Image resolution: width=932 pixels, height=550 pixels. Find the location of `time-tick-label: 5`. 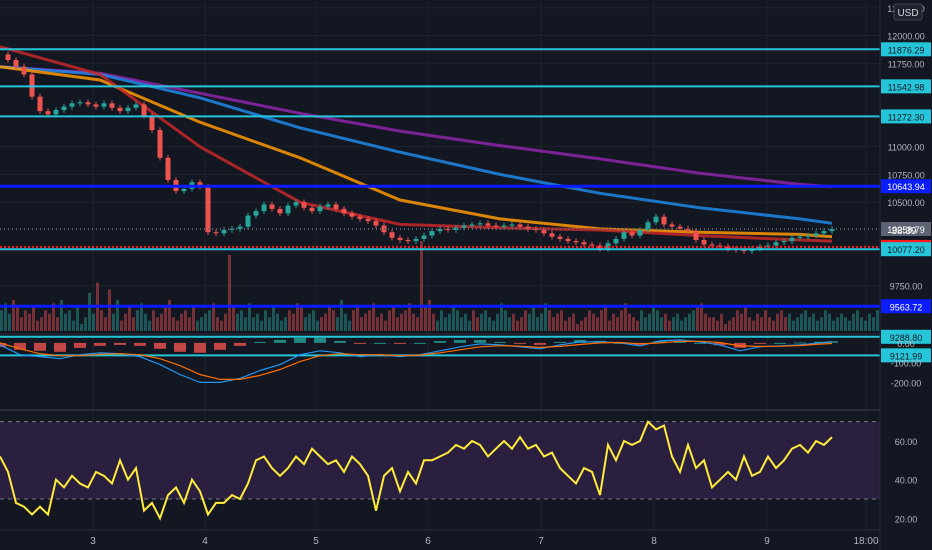

time-tick-label: 5 is located at coordinates (316, 541).